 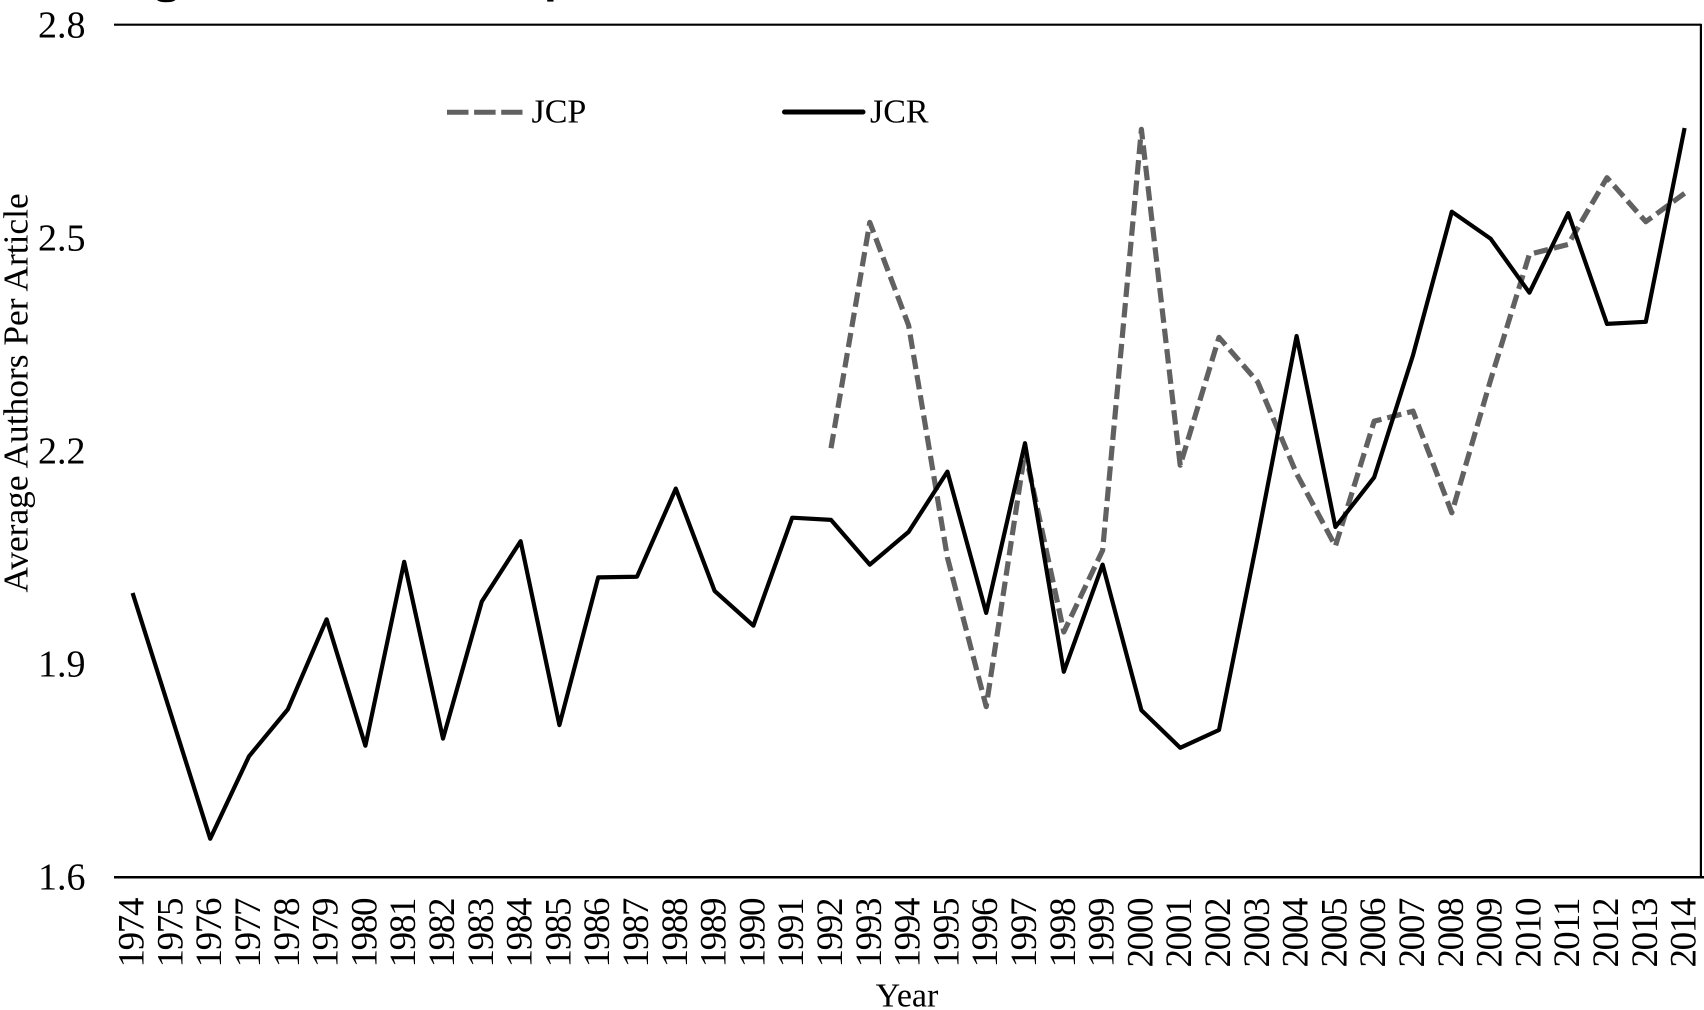 I want to click on svg-text: 2010, so click(x=1528, y=933).